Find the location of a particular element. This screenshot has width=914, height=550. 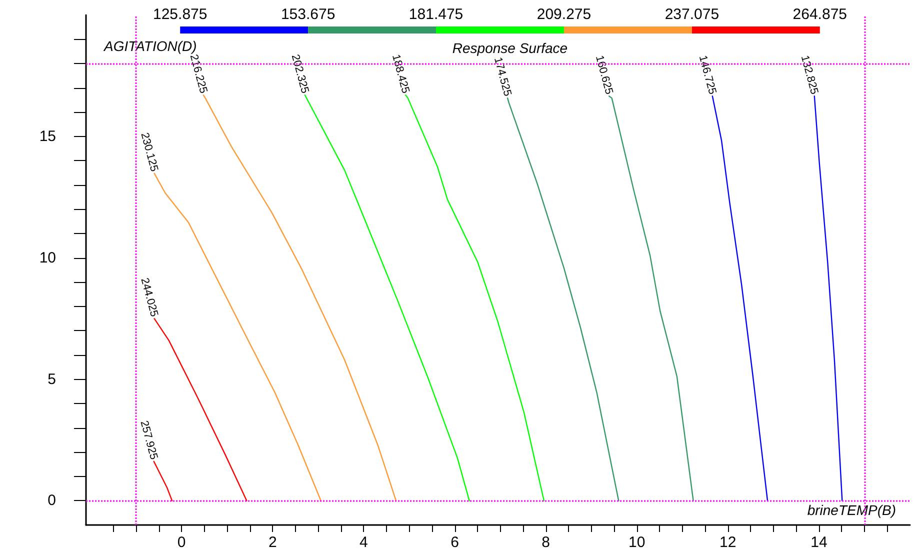

text: Response Surface is located at coordinates (510, 48).